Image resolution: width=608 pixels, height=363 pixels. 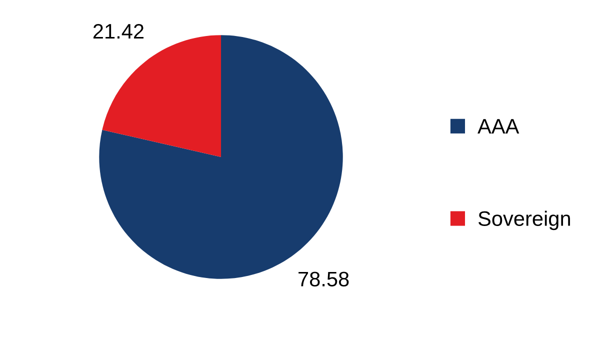 I want to click on legend-label: Sovereign, so click(x=524, y=220).